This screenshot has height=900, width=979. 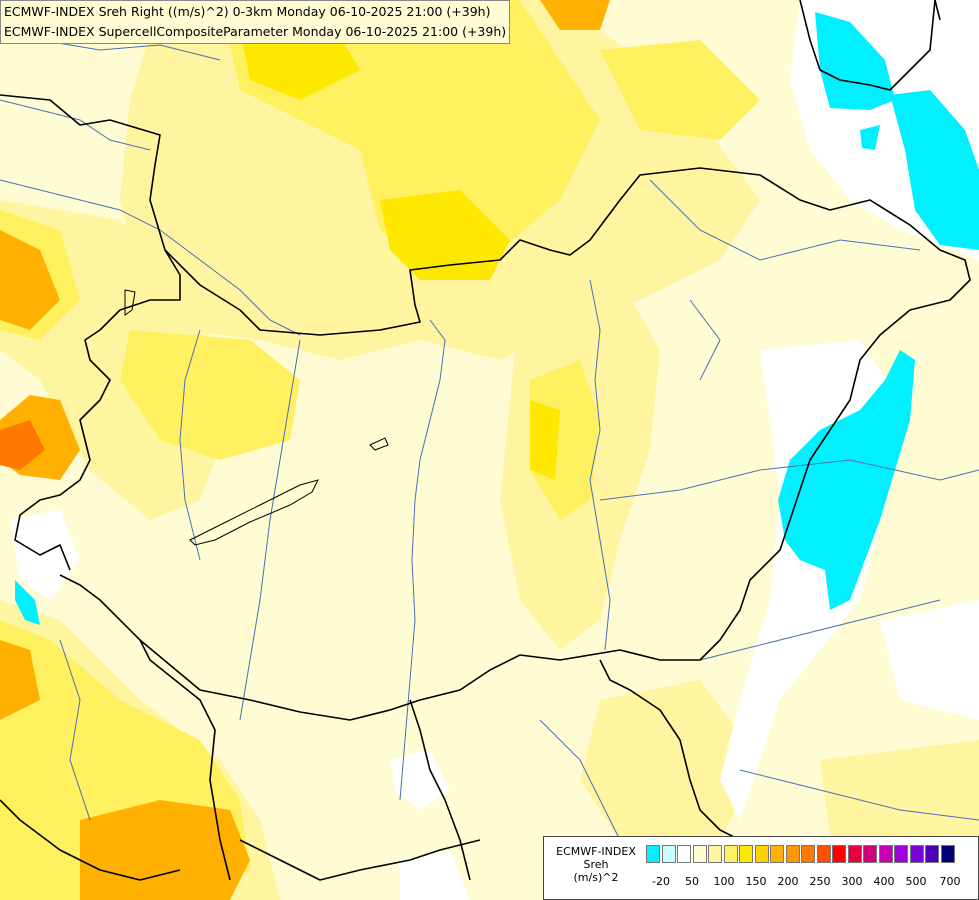 What do you see at coordinates (950, 881) in the screenshot?
I see `legend-tick-label: 700` at bounding box center [950, 881].